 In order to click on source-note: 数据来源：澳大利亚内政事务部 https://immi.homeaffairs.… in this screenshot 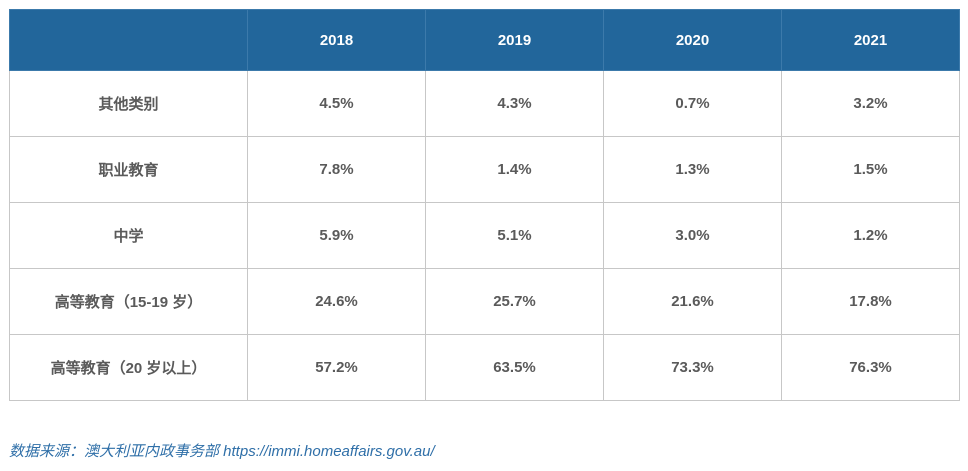, I will do `click(222, 451)`.